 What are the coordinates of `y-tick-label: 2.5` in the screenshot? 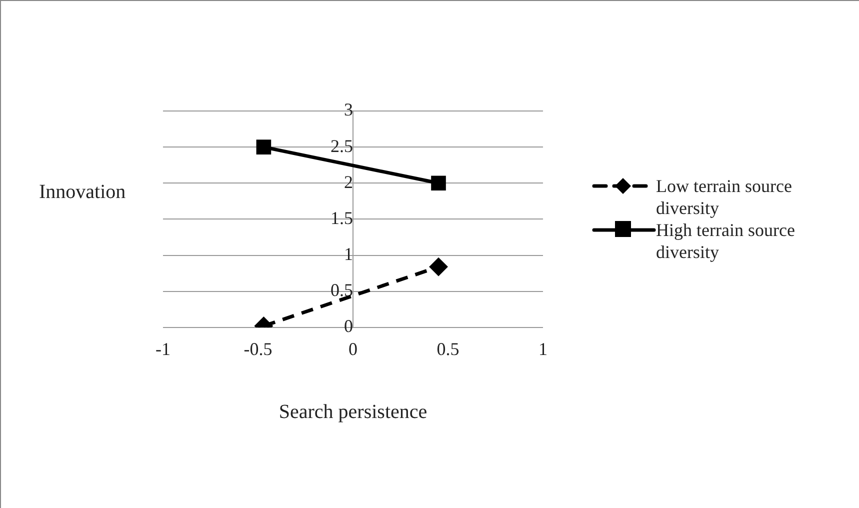 It's located at (341, 146).